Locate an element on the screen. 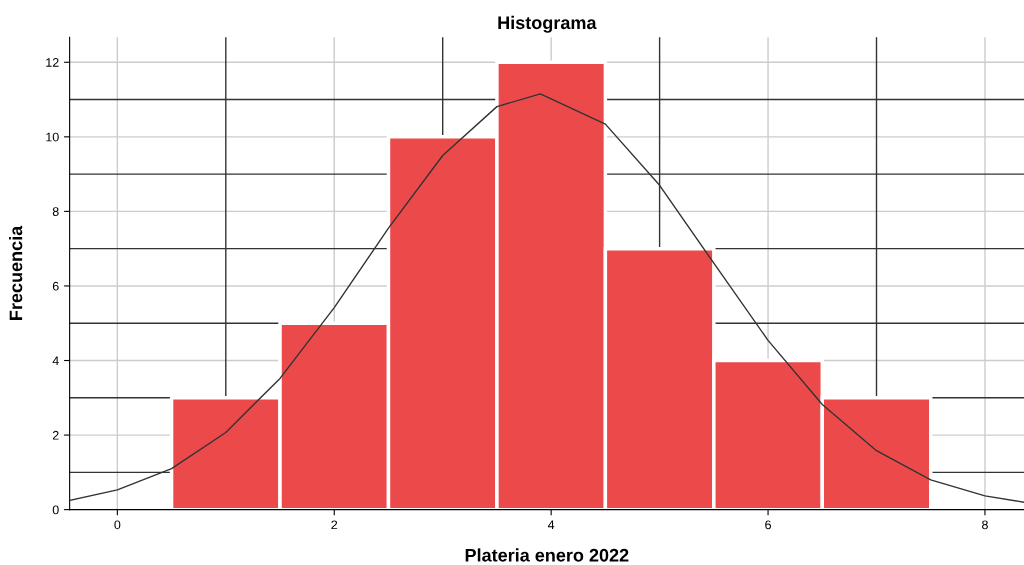  x-tick-label: 8 is located at coordinates (985, 525).